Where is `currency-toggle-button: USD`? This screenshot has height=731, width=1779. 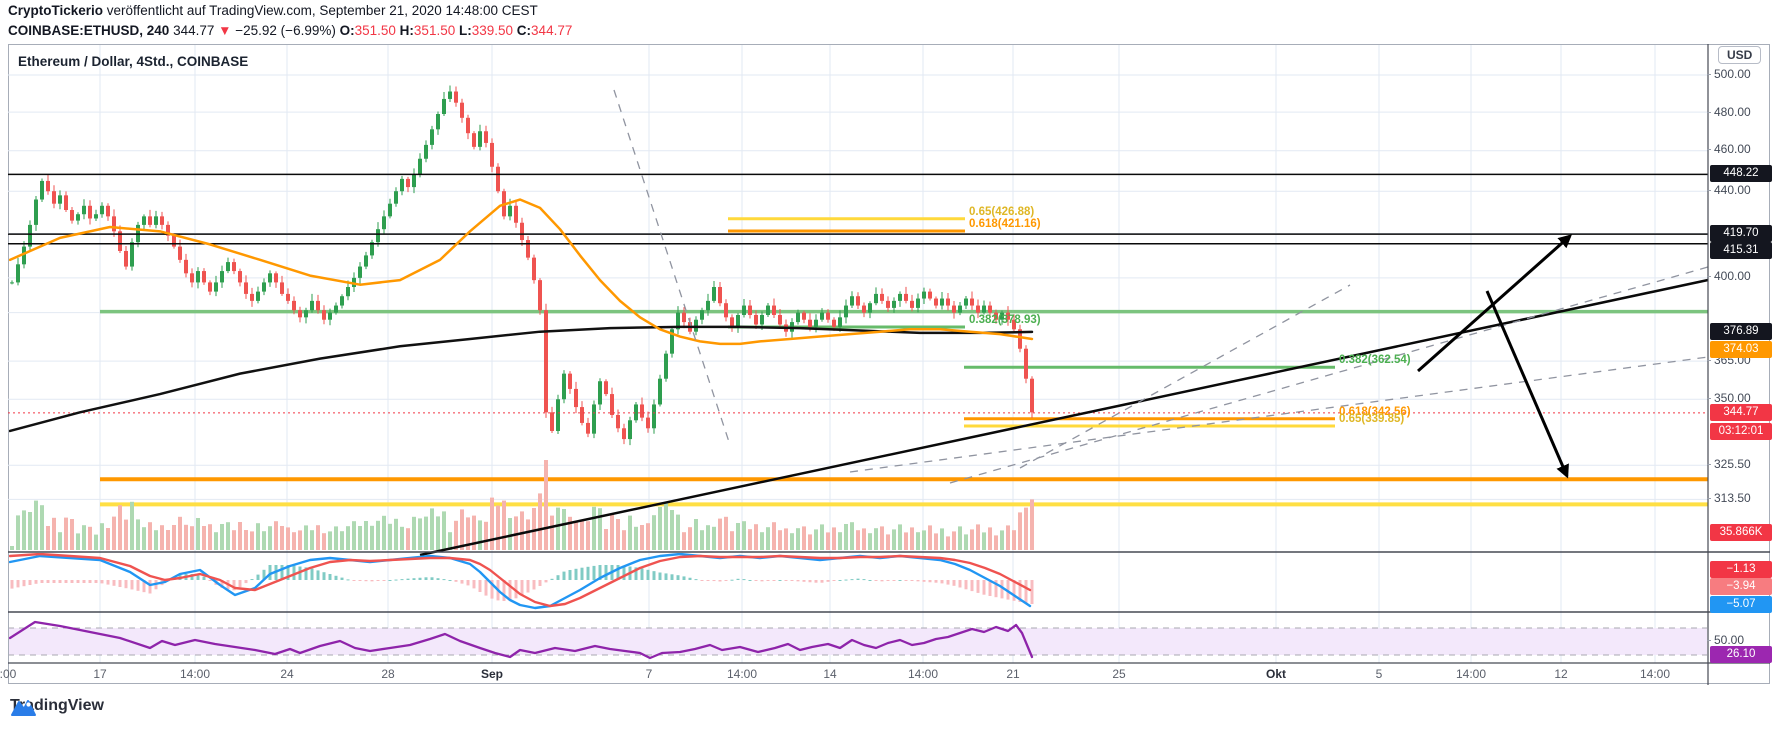
currency-toggle-button: USD is located at coordinates (1740, 55).